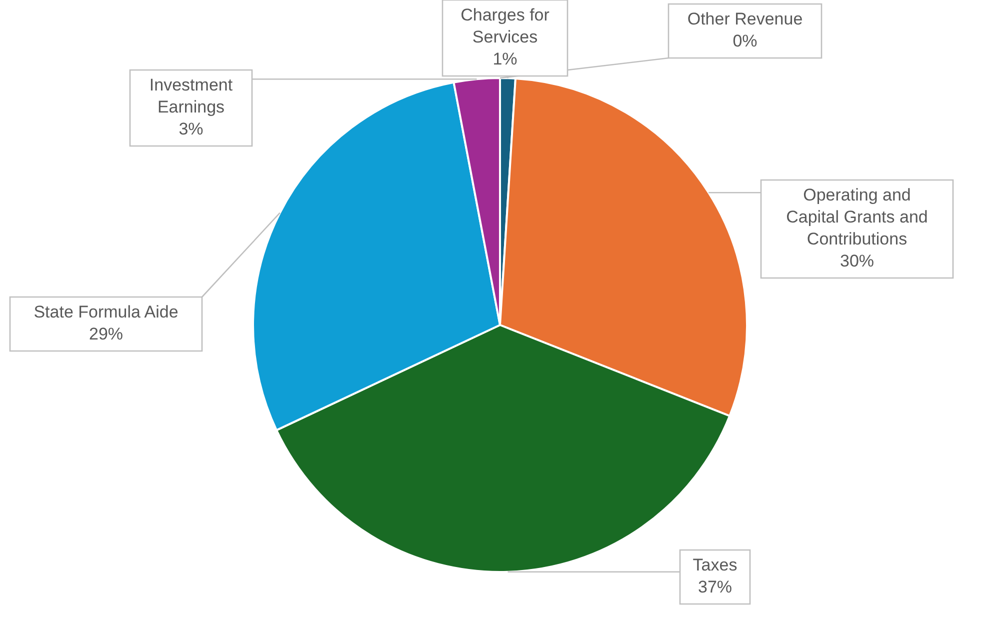 The image size is (982, 641). What do you see at coordinates (106, 312) in the screenshot?
I see `slice-label: State Formula Aide` at bounding box center [106, 312].